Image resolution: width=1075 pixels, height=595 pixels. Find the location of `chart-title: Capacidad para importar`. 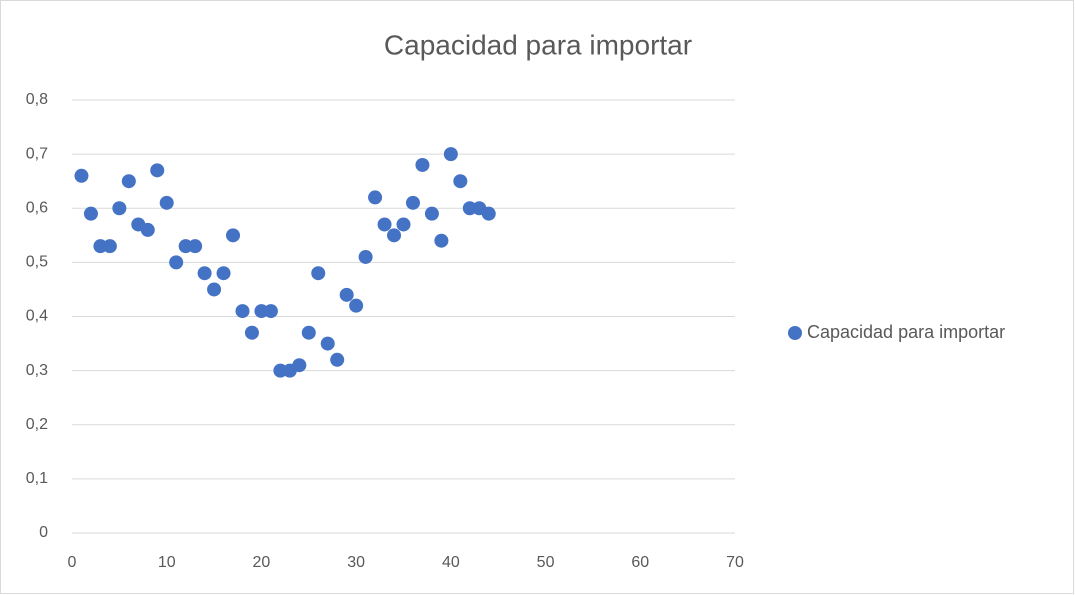

chart-title: Capacidad para importar is located at coordinates (538, 44).